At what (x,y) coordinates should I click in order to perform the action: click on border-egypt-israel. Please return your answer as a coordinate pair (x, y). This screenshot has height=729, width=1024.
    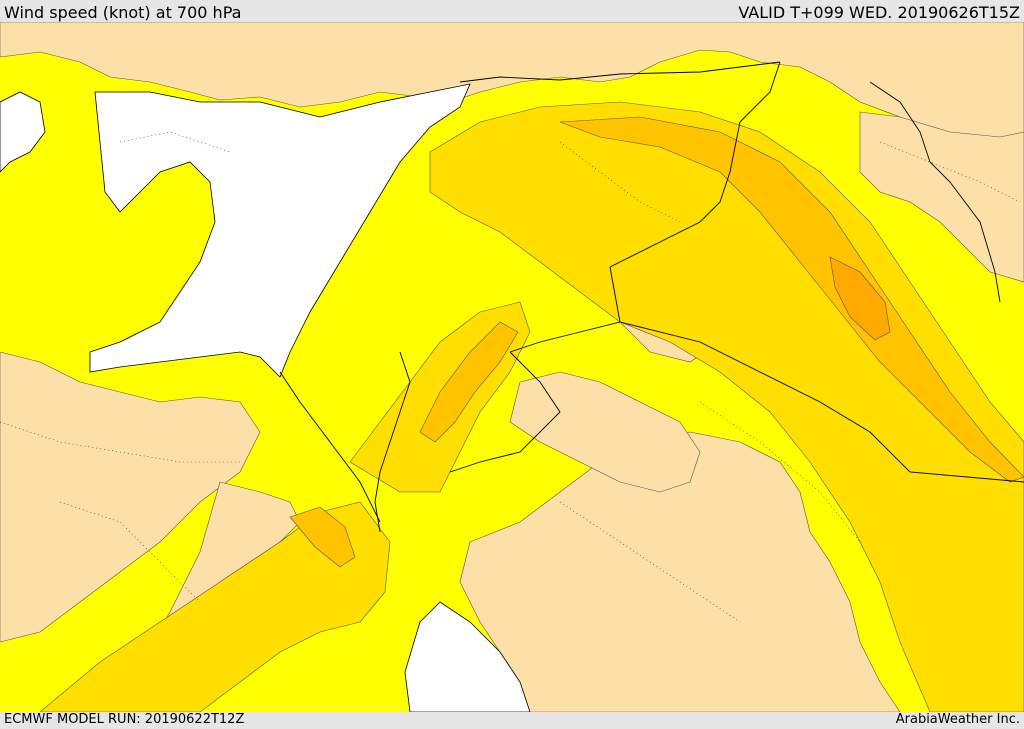
    Looking at the image, I should click on (330, 447).